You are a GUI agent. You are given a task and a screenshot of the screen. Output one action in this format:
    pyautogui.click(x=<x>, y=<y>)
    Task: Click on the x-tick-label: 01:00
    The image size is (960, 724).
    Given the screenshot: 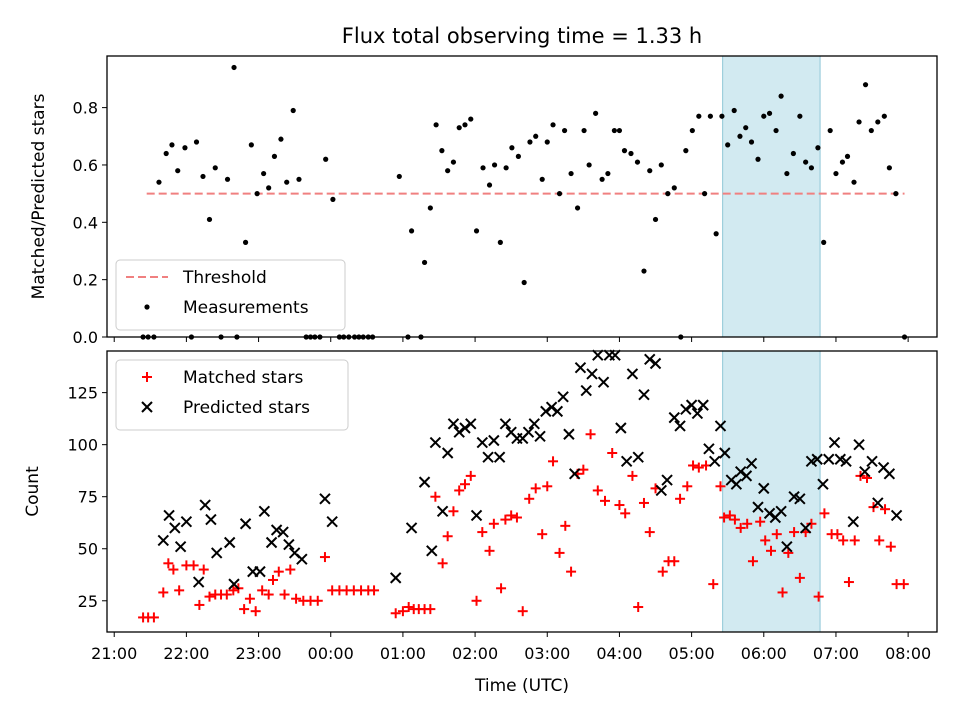 What is the action you would take?
    pyautogui.click(x=403, y=653)
    